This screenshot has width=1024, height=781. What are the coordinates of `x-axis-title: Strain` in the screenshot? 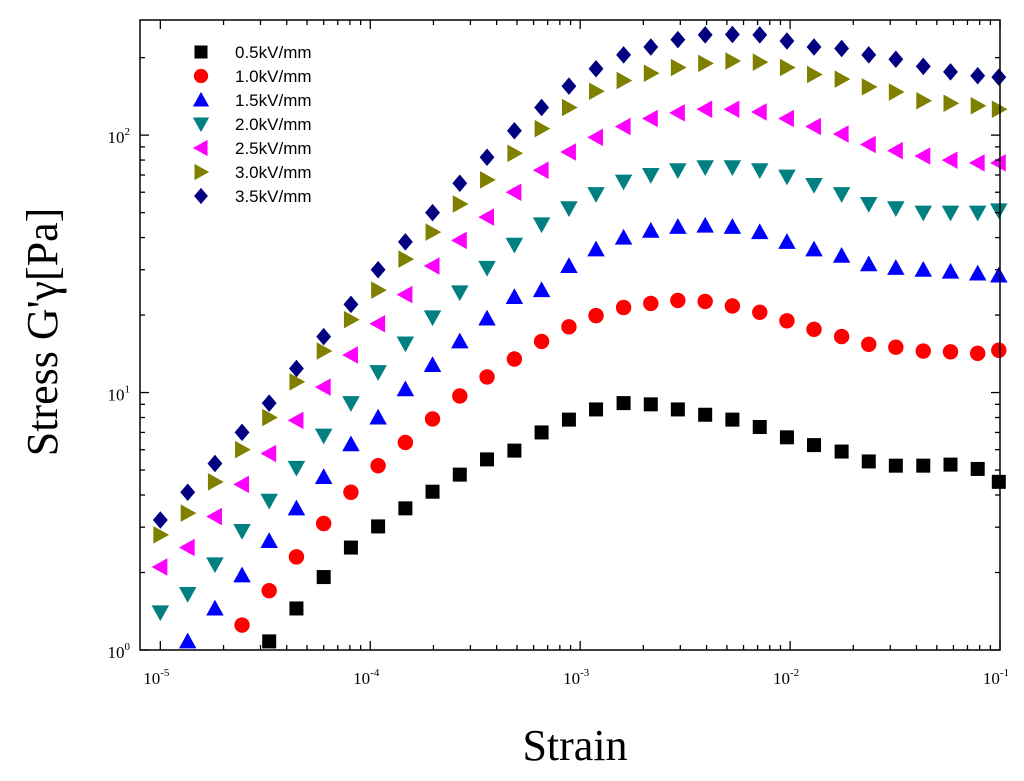 It's located at (574, 745).